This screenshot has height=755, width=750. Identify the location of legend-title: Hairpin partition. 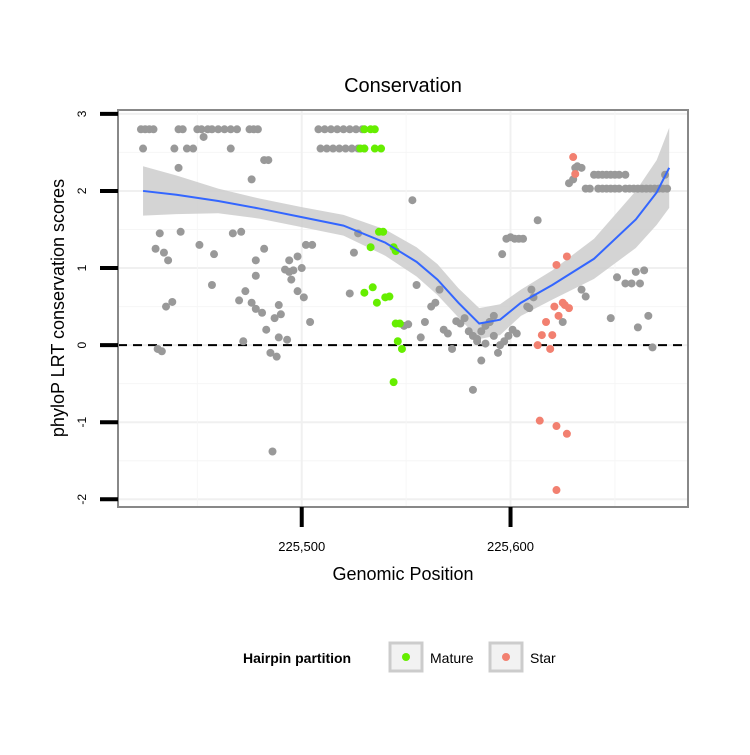
(297, 658).